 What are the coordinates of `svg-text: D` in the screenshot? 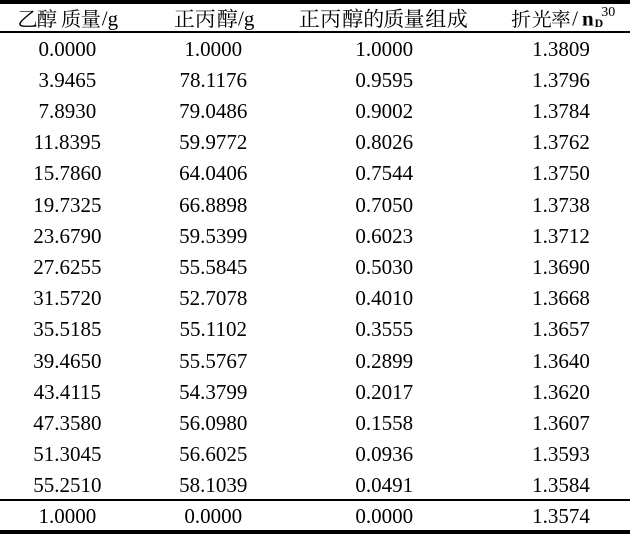 It's located at (599, 23).